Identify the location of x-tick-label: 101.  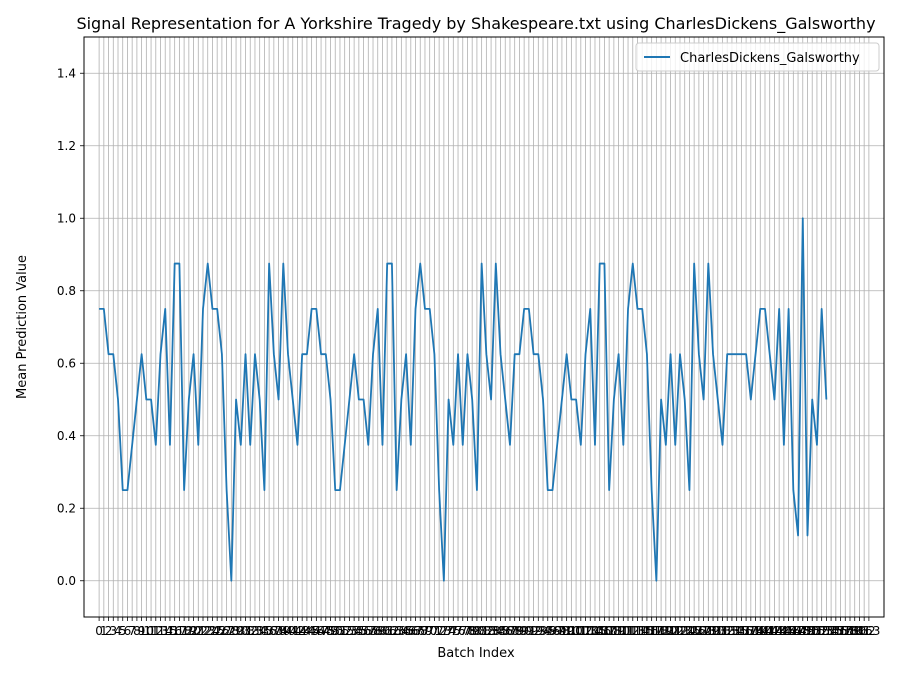
(576, 631).